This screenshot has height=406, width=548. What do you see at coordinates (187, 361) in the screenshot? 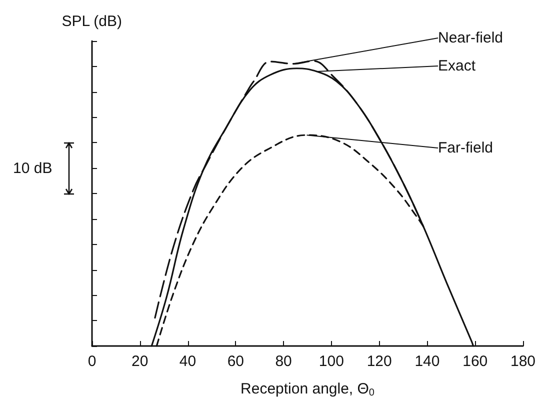
I see `x-tick-label: 40` at bounding box center [187, 361].